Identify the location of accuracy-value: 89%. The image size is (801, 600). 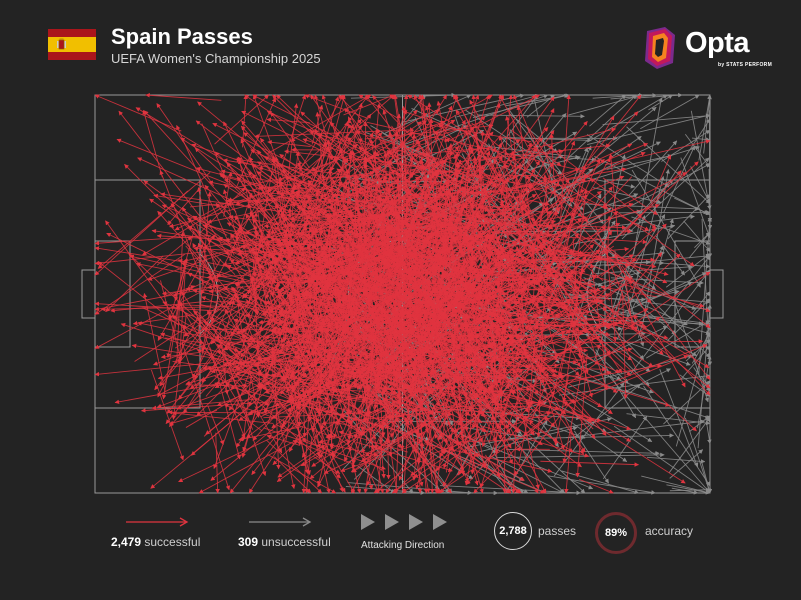
(616, 533).